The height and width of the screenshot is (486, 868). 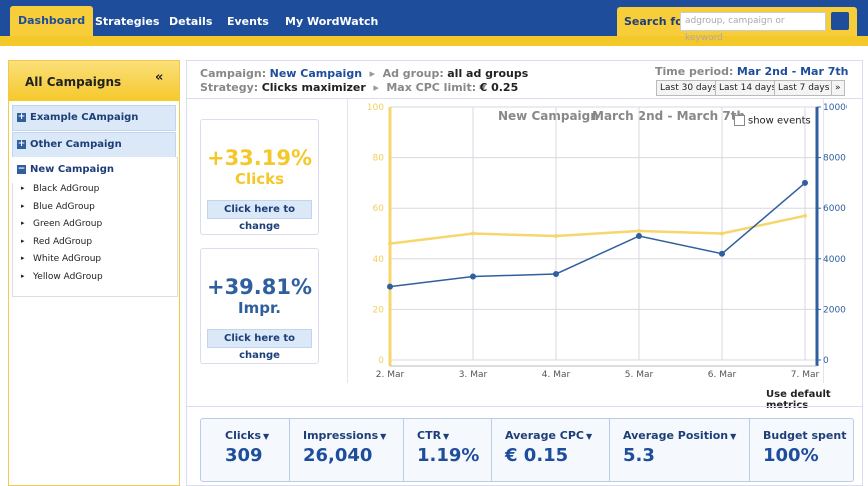 What do you see at coordinates (753, 27) in the screenshot?
I see `search-input: adgroup, campaign or keyword` at bounding box center [753, 27].